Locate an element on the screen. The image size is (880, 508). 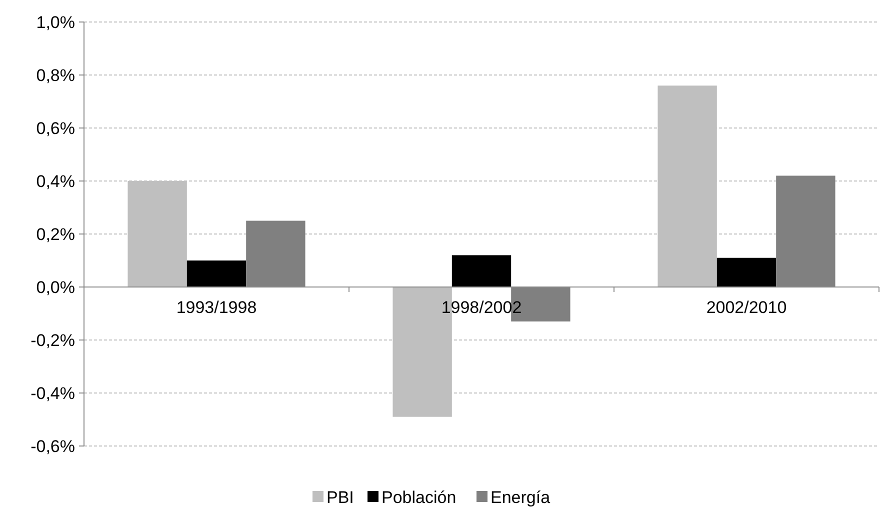
y-tick-label: -0,2% is located at coordinates (52, 340).